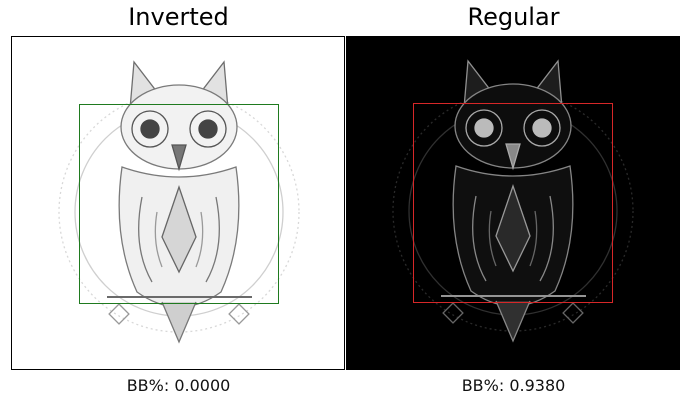 Image resolution: width=687 pixels, height=403 pixels. What do you see at coordinates (513, 385) in the screenshot?
I see `right-panel-caption: BB%: 0.9380` at bounding box center [513, 385].